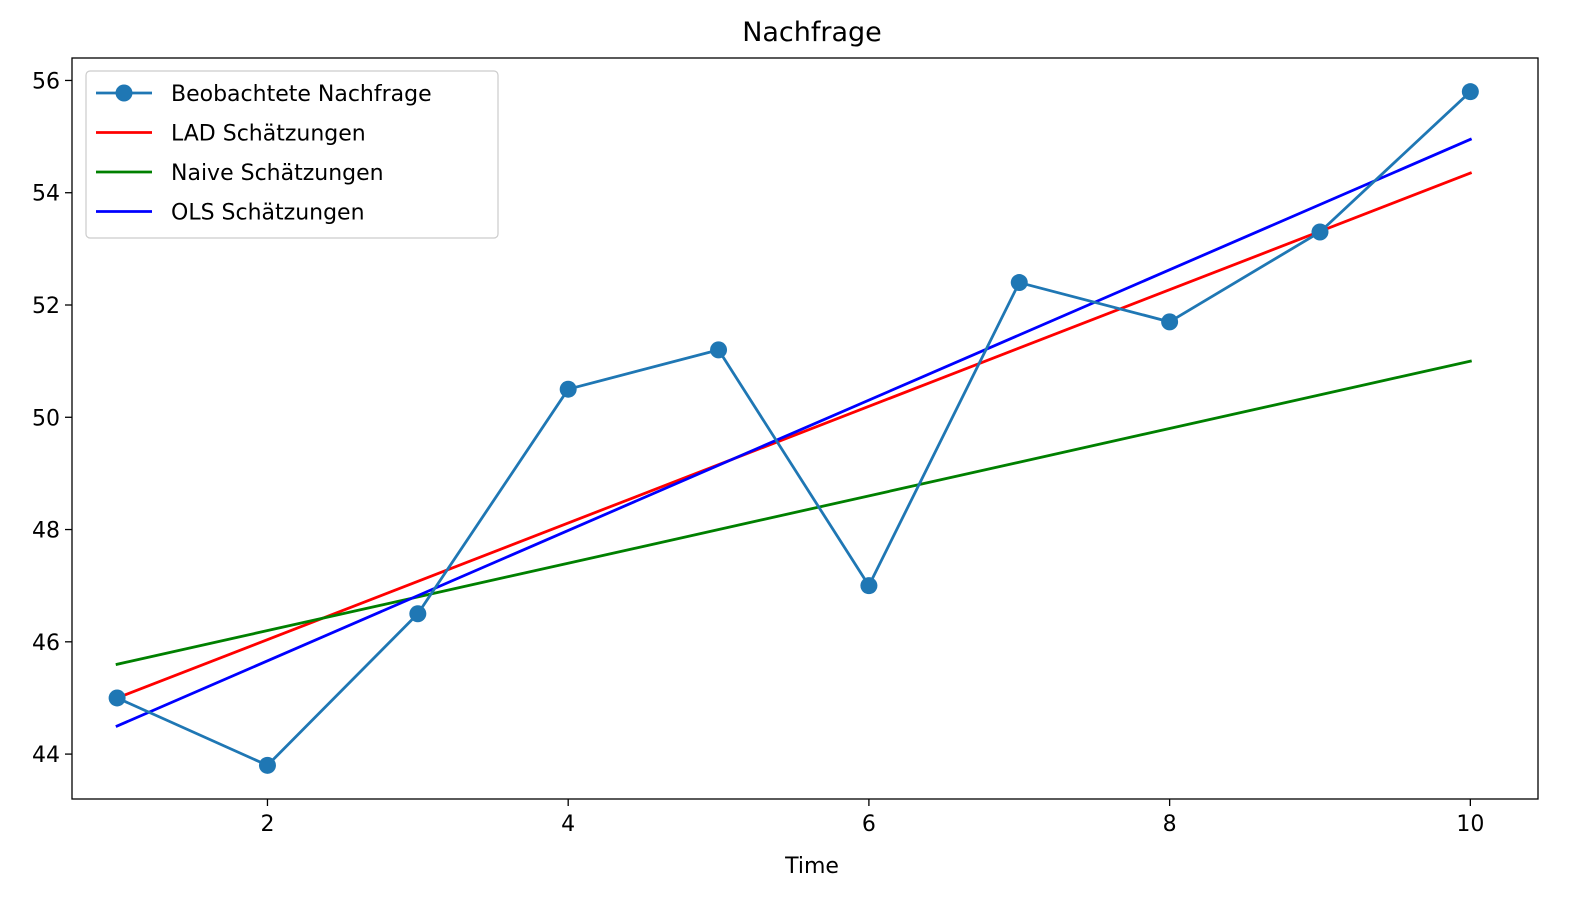 This screenshot has width=1579, height=898. I want to click on x-tick-label: 10, so click(1470, 824).